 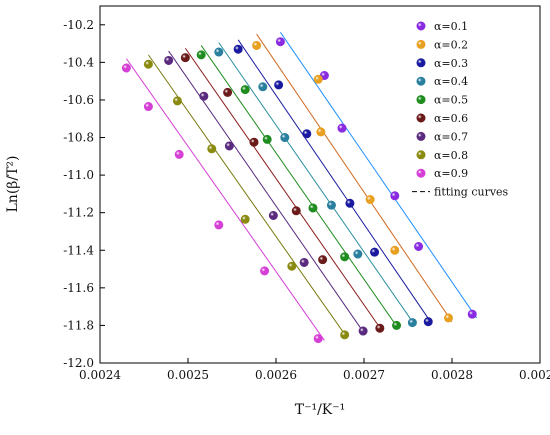 What do you see at coordinates (451, 173) in the screenshot?
I see `legend-label: α=0.9` at bounding box center [451, 173].